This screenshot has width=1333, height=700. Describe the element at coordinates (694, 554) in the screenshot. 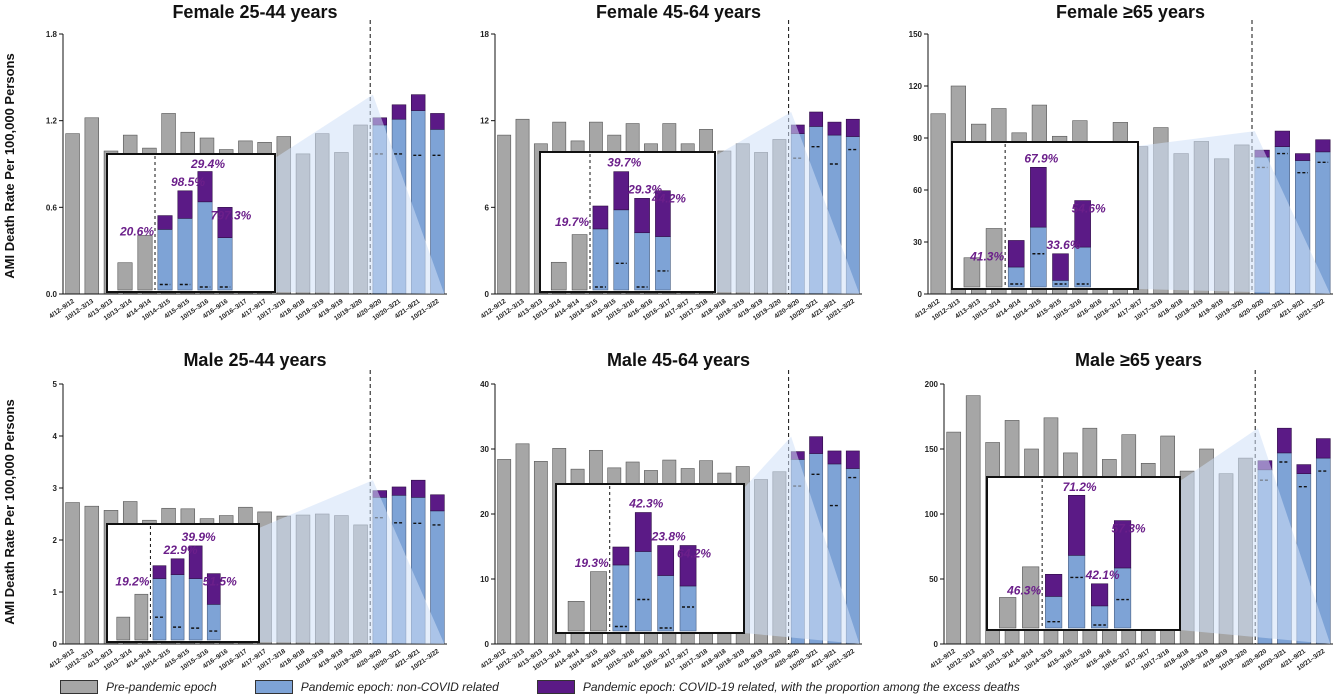

I see `inset-percent-label: 64.2%` at that location.